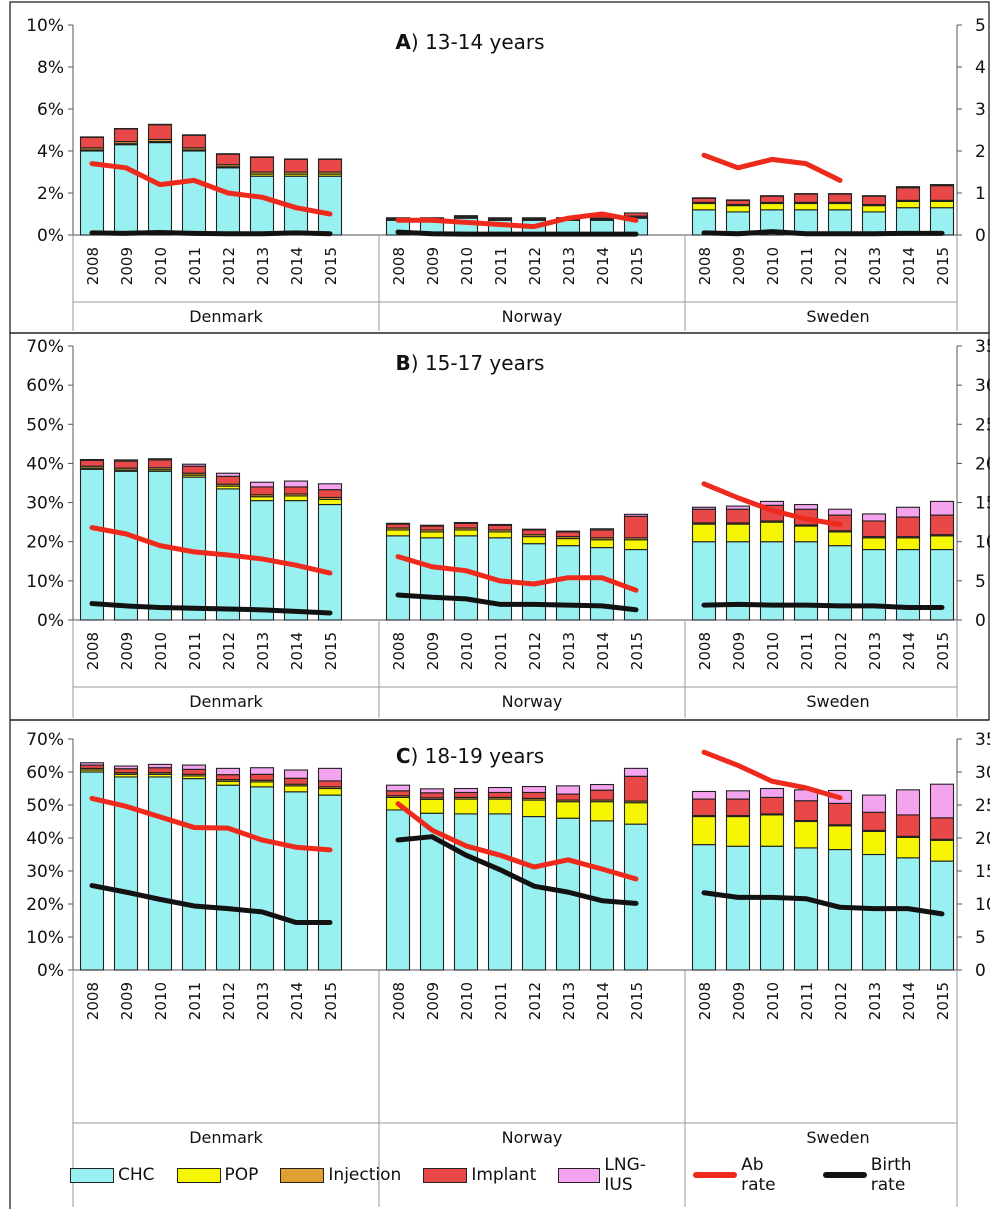 The width and height of the screenshot is (990, 1209). What do you see at coordinates (45, 386) in the screenshot?
I see `panel-b-y-tick-label: 60%` at bounding box center [45, 386].